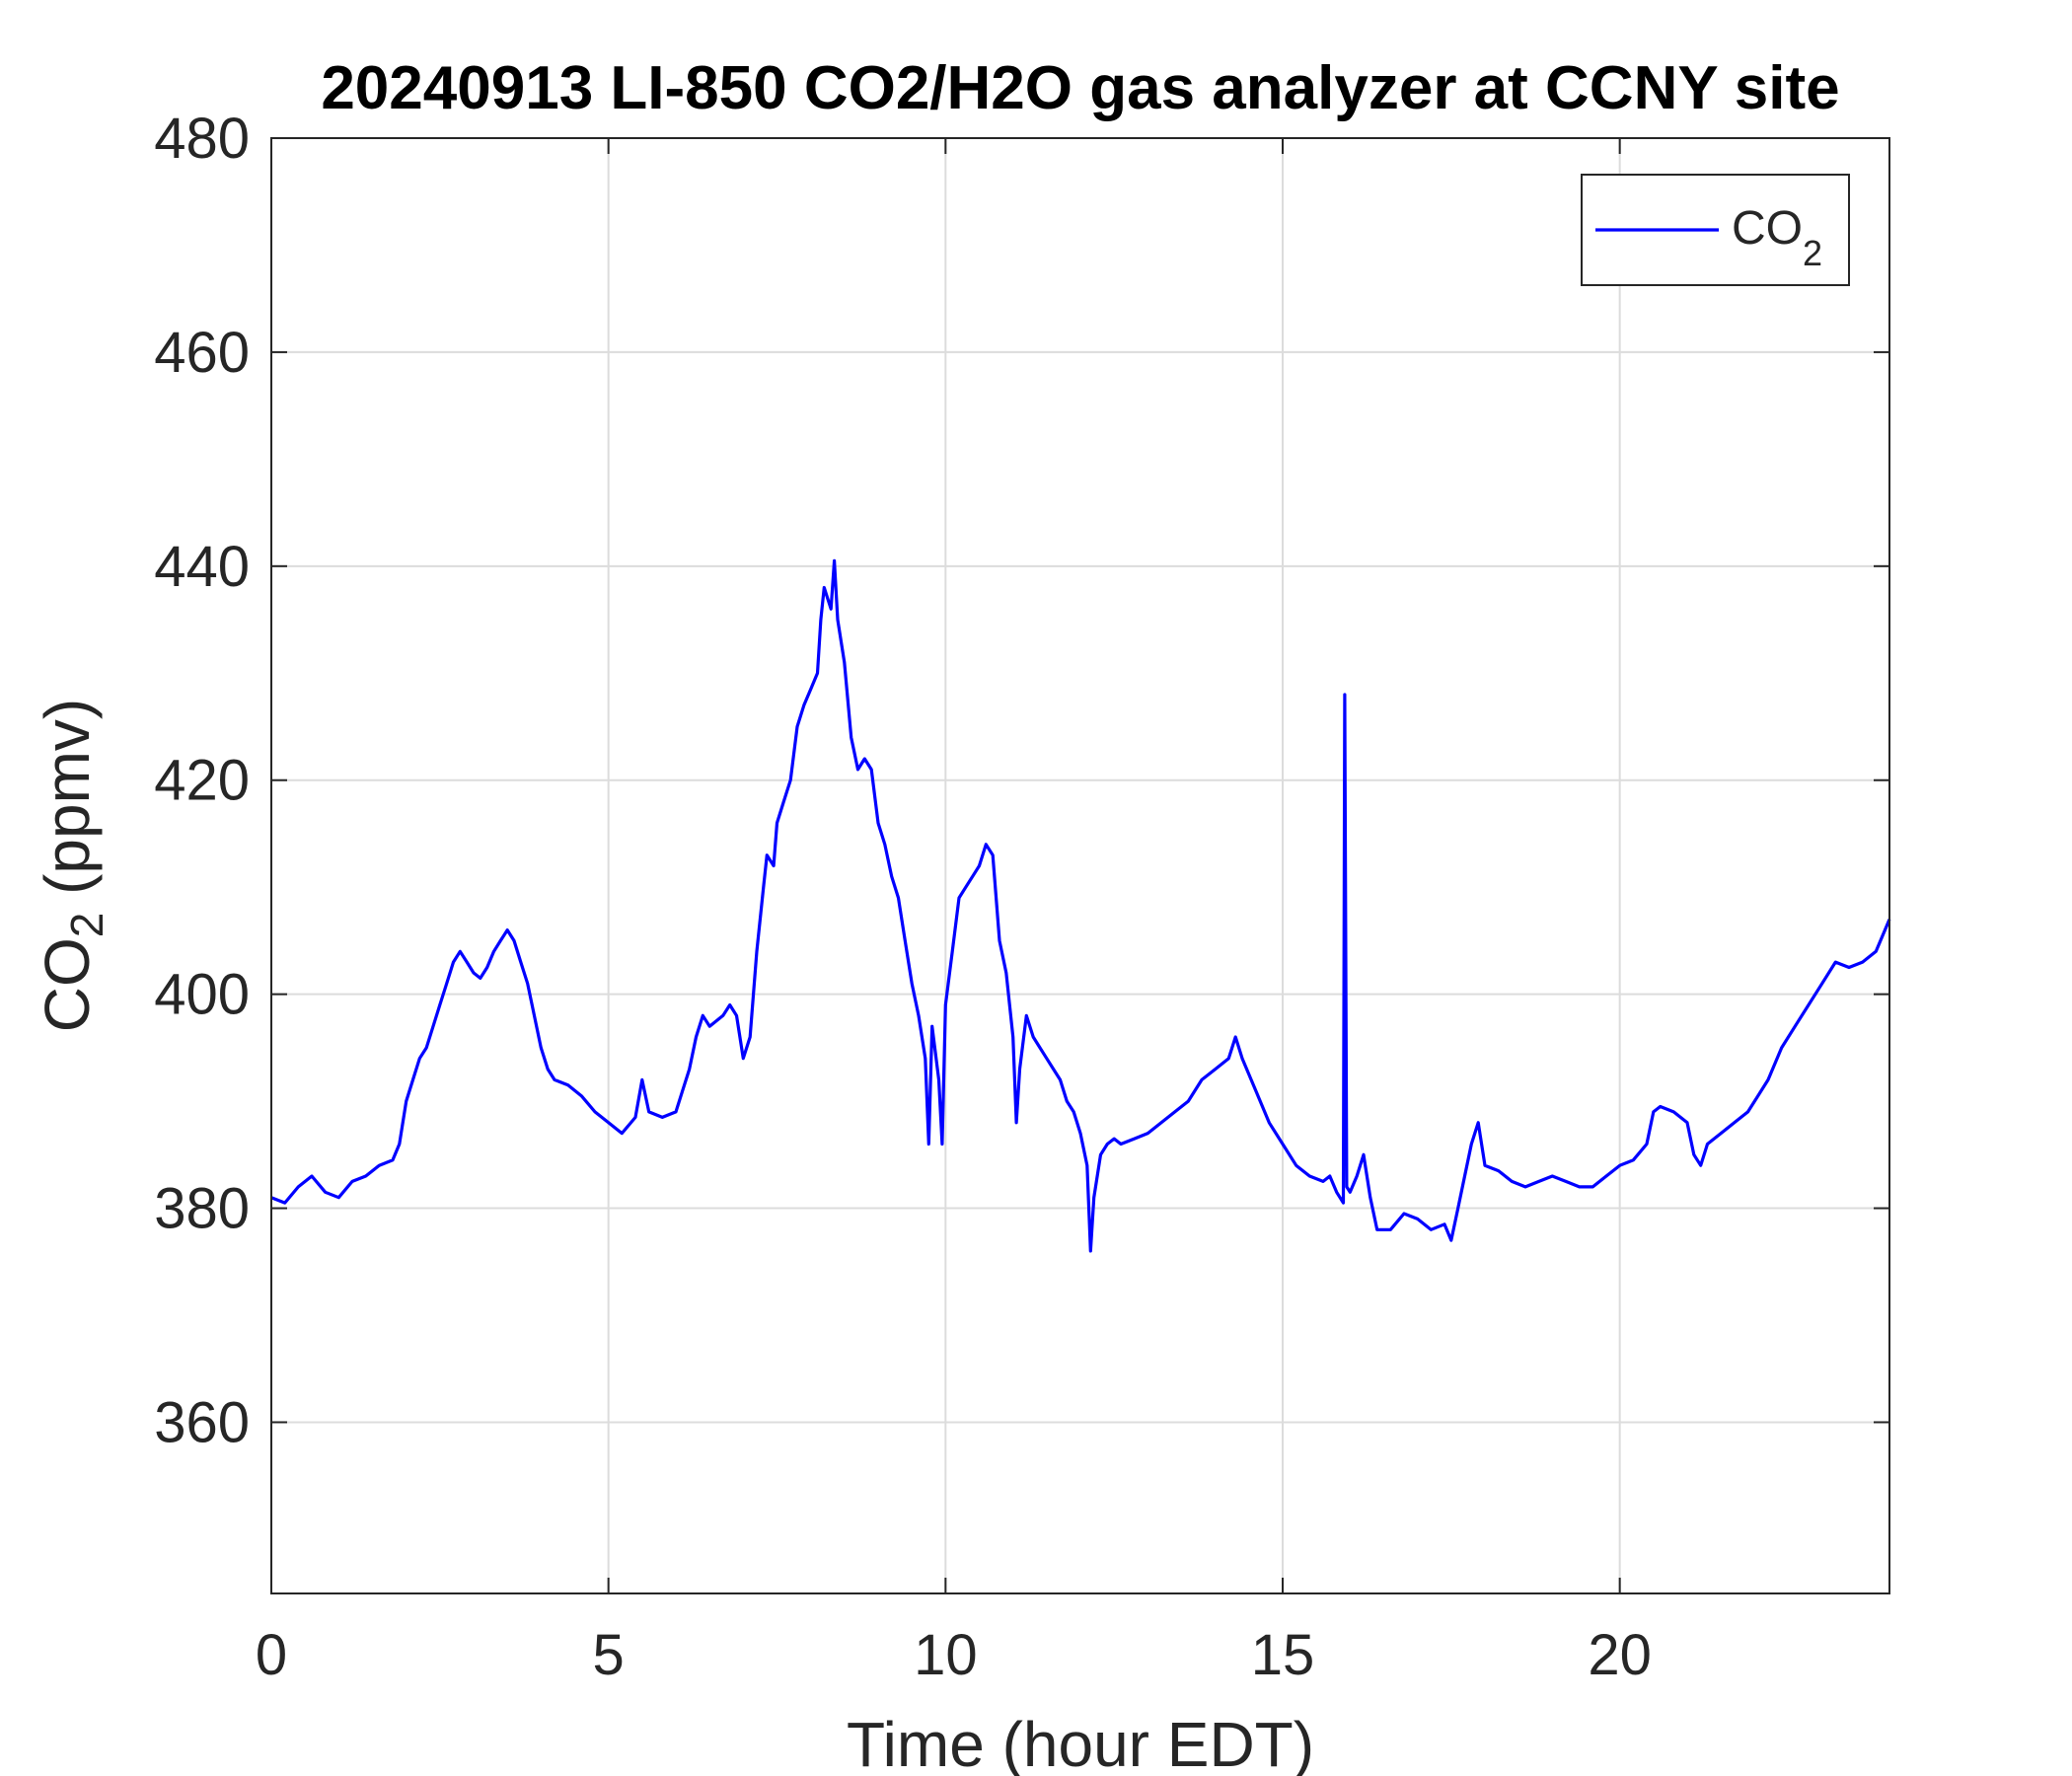  Describe the element at coordinates (1813, 253) in the screenshot. I see `legend-label-sub: 2` at that location.